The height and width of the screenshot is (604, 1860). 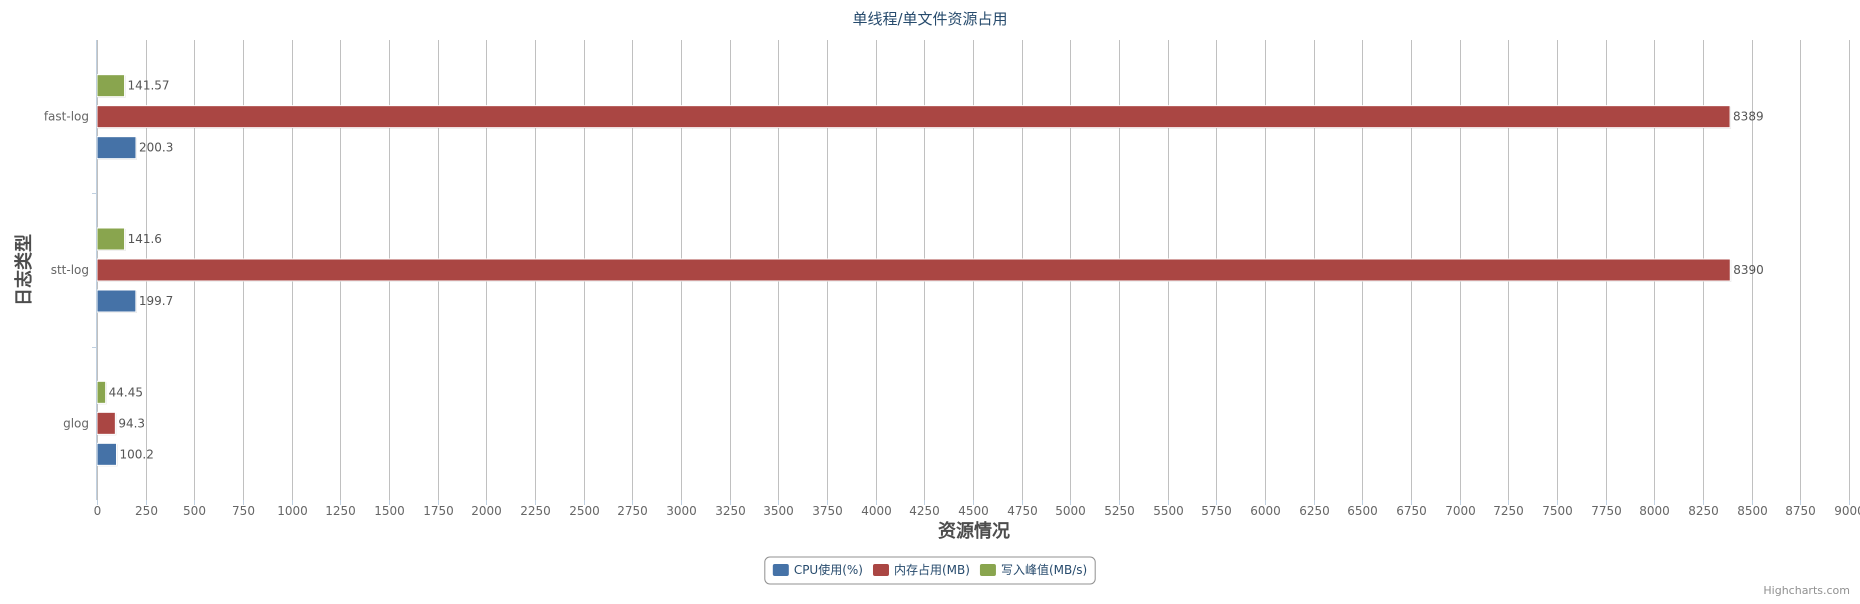 What do you see at coordinates (1508, 511) in the screenshot?
I see `x-tick-label: 7250` at bounding box center [1508, 511].